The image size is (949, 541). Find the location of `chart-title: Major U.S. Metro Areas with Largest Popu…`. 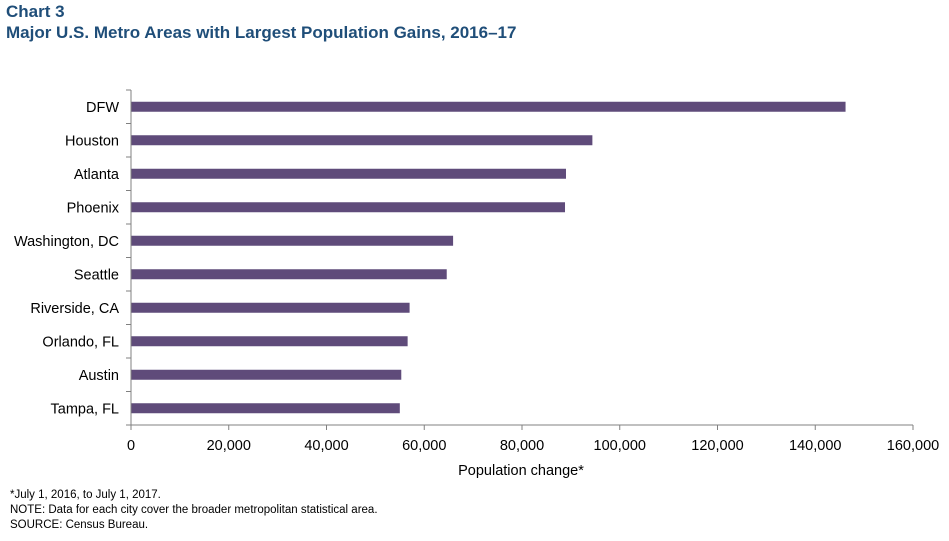

chart-title: Major U.S. Metro Areas with Largest Popu… is located at coordinates (261, 32).